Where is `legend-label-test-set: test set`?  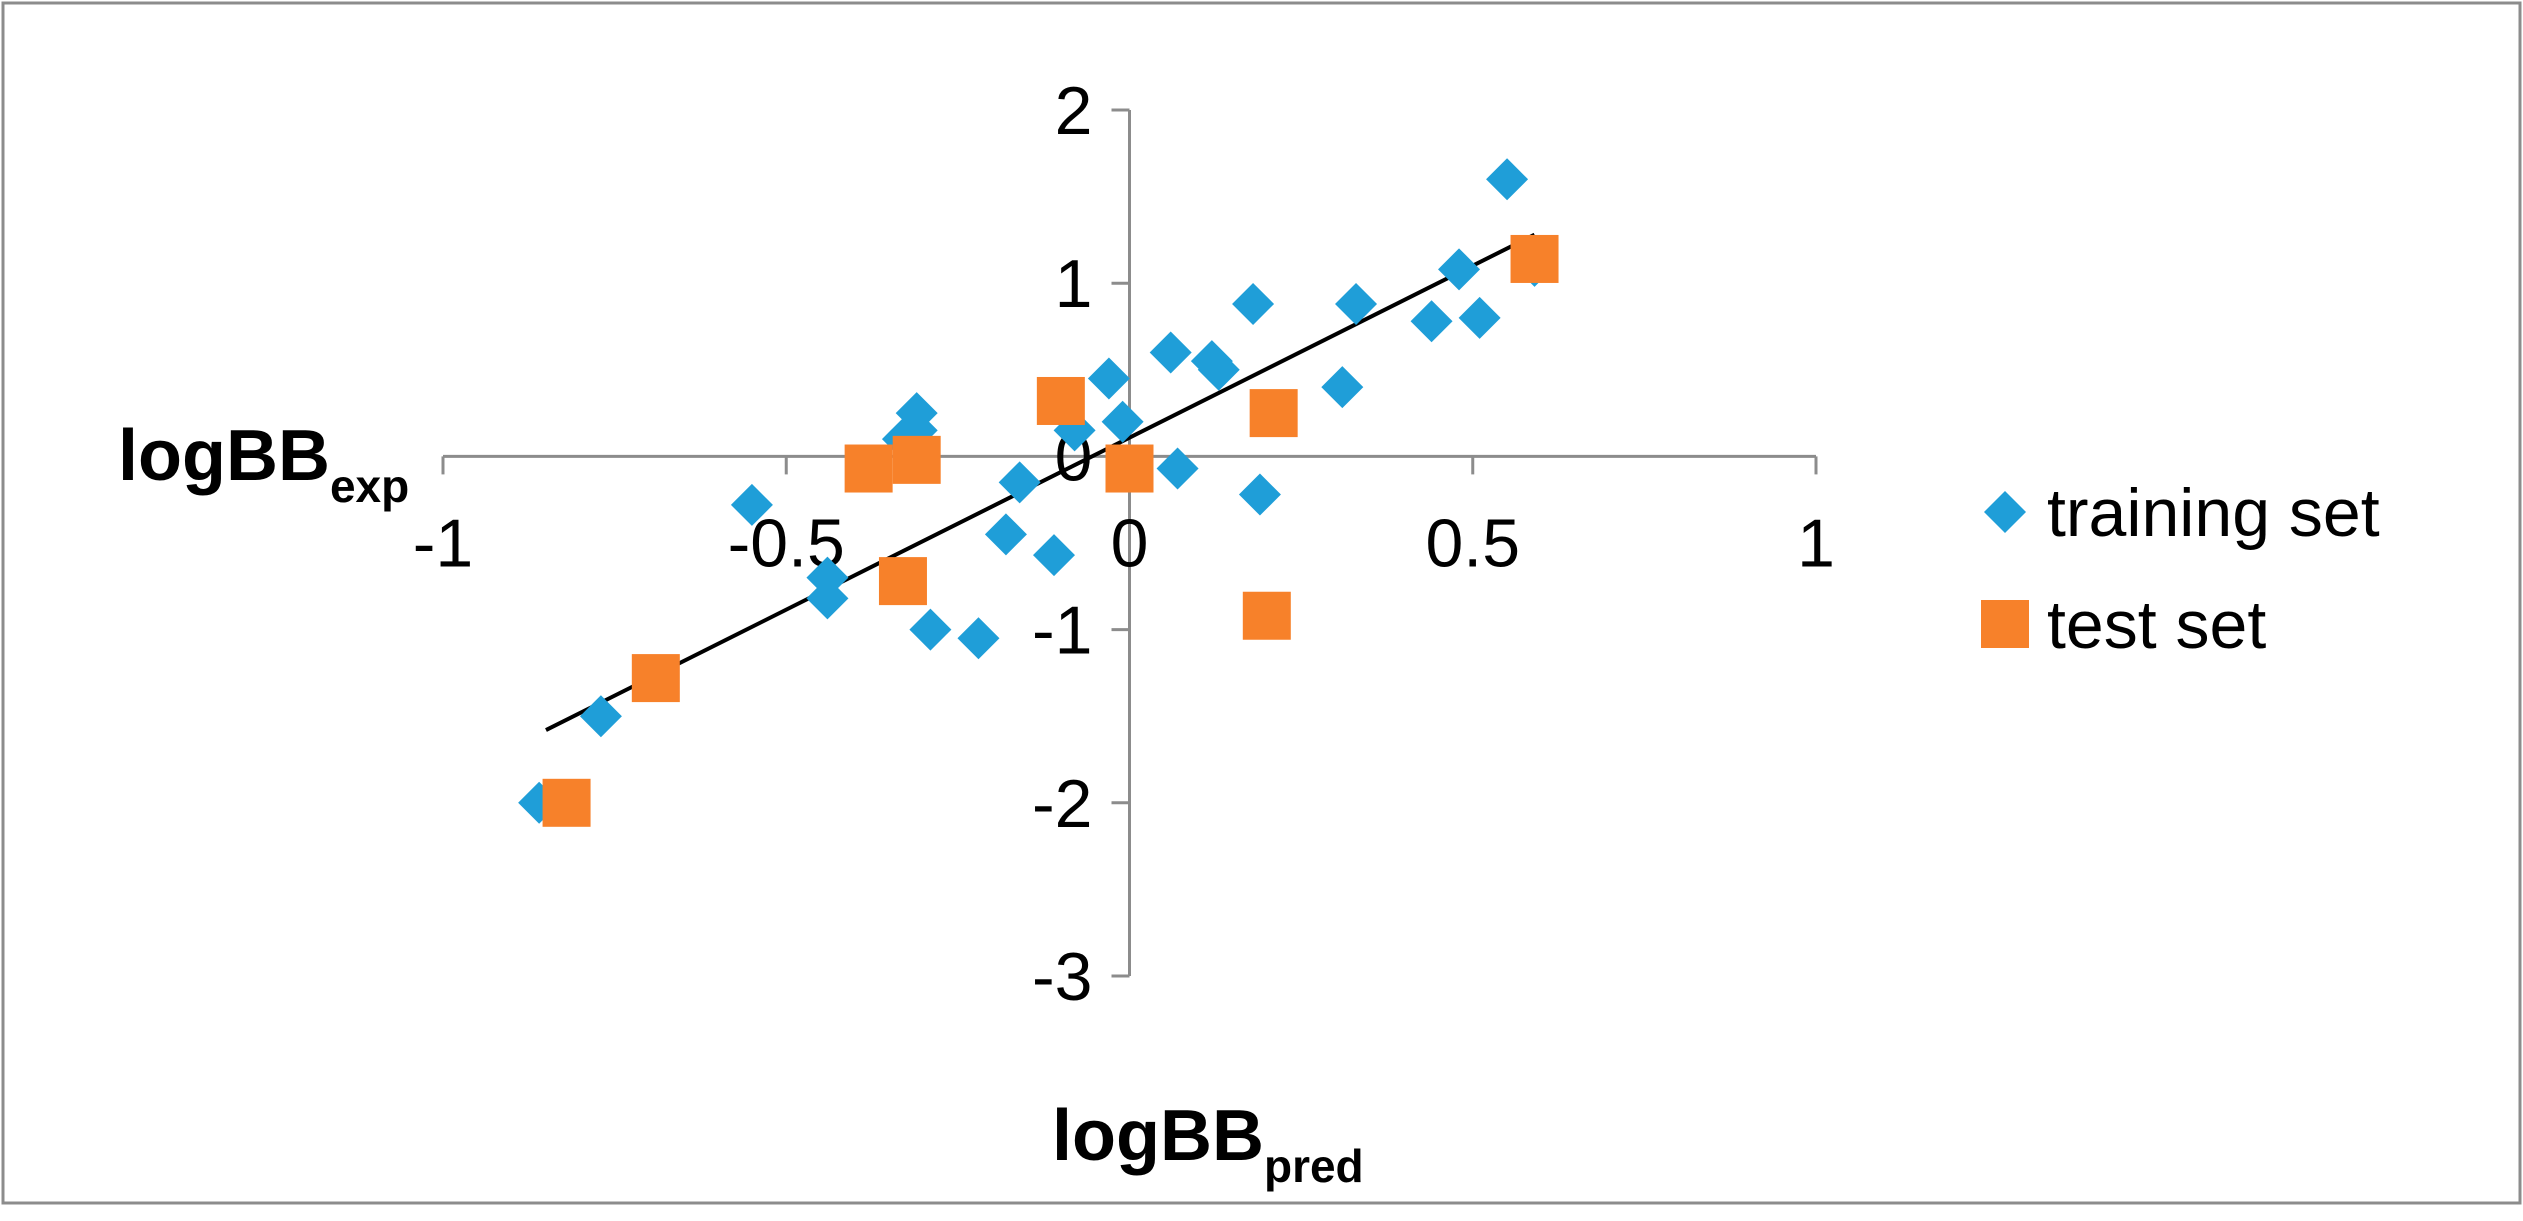 legend-label-test-set: test set is located at coordinates (2156, 625).